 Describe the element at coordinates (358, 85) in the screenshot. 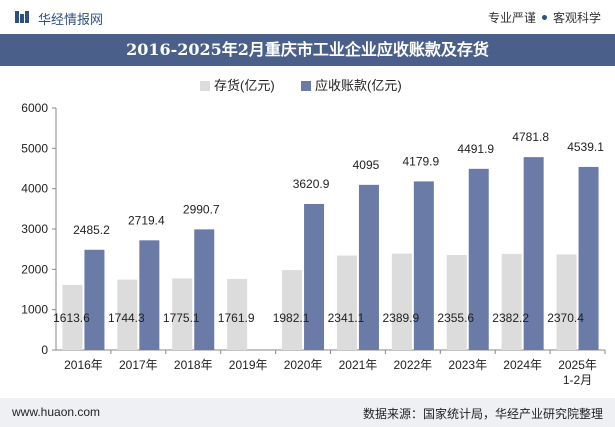

I see `legend-label-receivables: 应收账款(亿元)` at that location.